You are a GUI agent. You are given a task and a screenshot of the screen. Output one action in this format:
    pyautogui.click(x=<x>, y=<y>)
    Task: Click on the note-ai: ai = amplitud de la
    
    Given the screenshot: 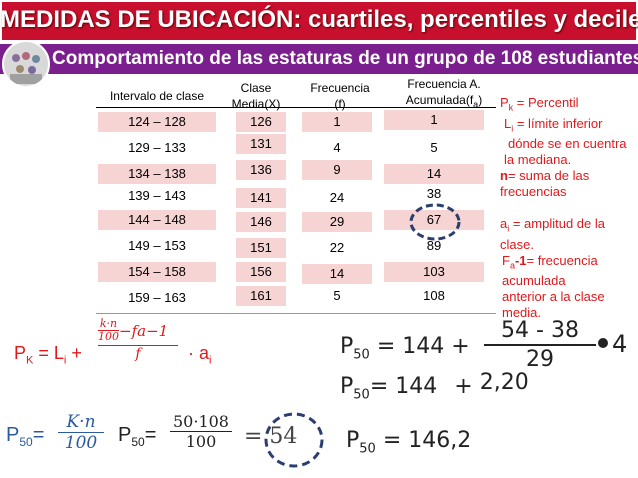 What is the action you would take?
    pyautogui.click(x=552, y=225)
    